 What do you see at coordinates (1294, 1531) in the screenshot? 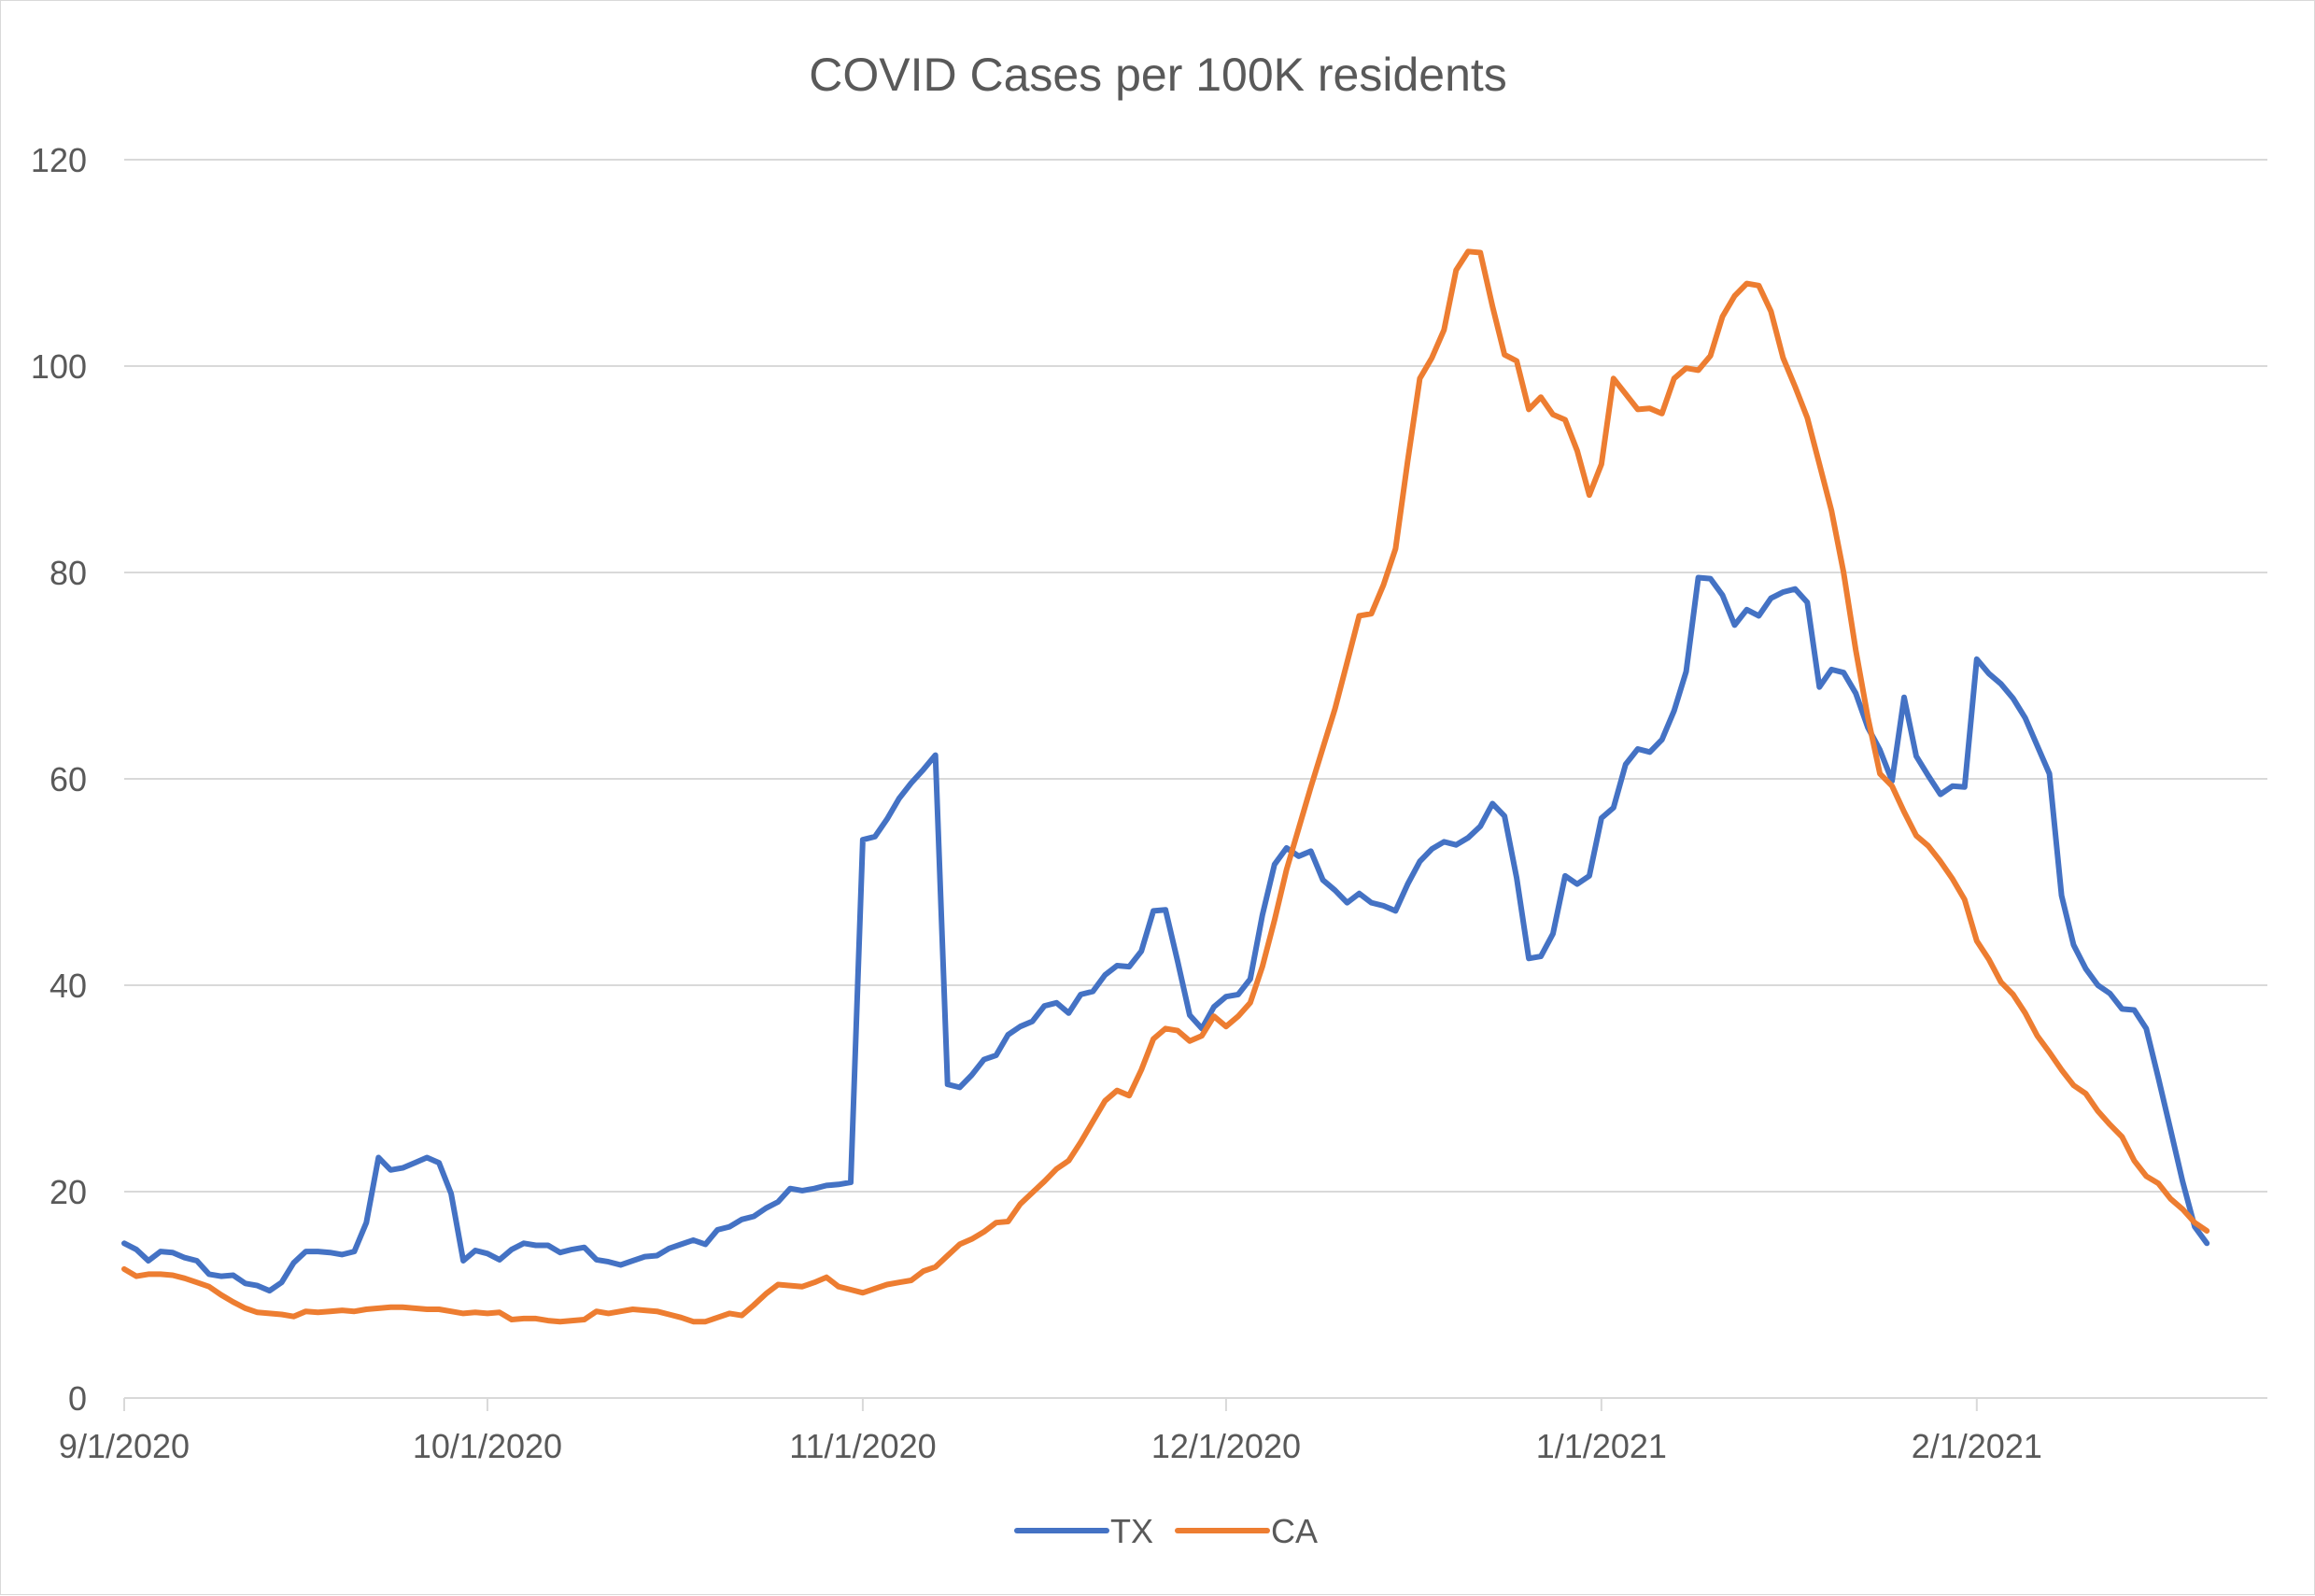
I see `legend-label-ca: CA` at bounding box center [1294, 1531].